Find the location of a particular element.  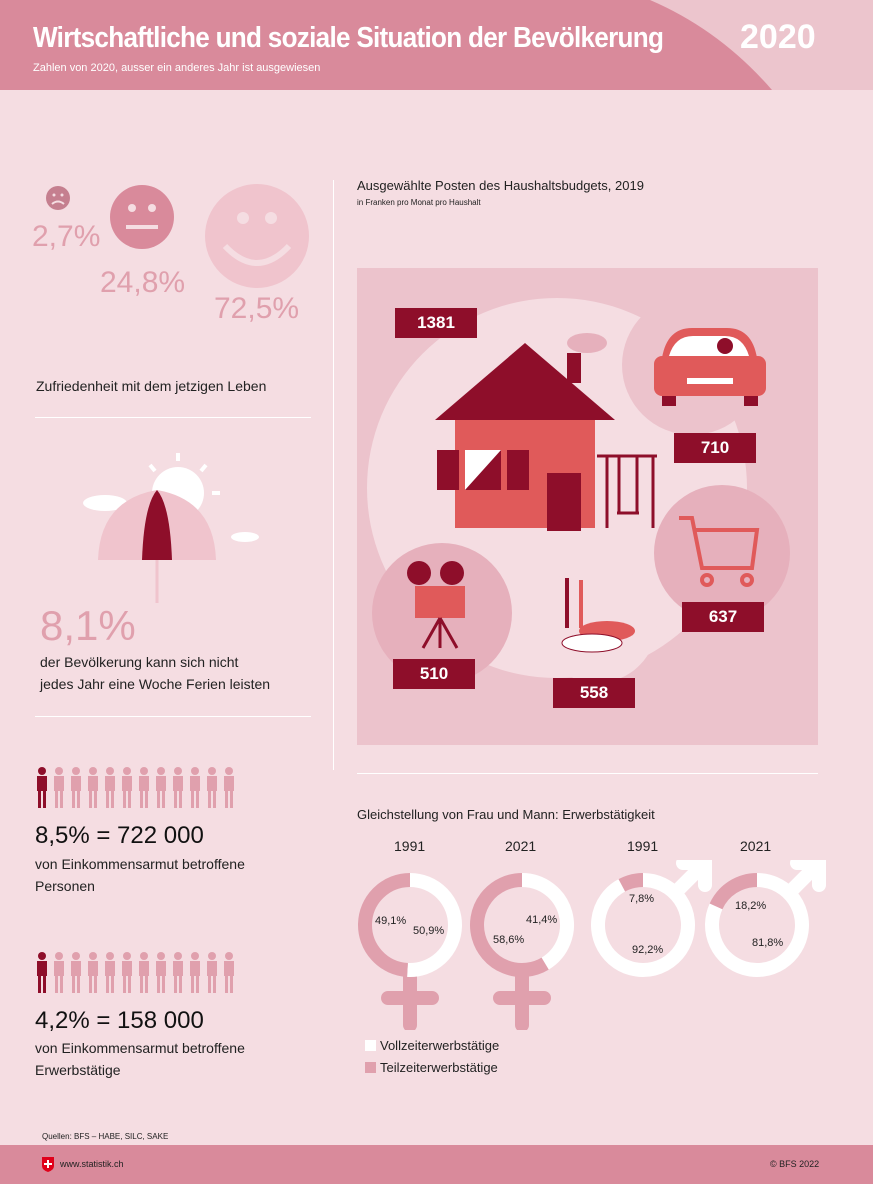

year-badge: 2020 is located at coordinates (778, 37).